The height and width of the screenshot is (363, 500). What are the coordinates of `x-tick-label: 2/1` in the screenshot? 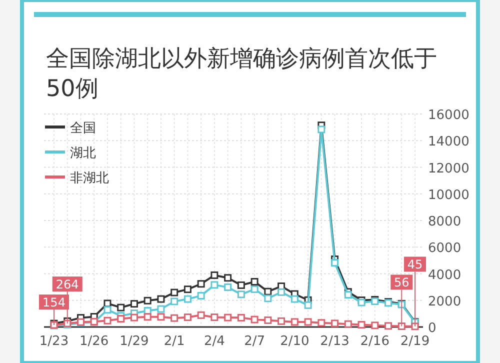 It's located at (174, 341).